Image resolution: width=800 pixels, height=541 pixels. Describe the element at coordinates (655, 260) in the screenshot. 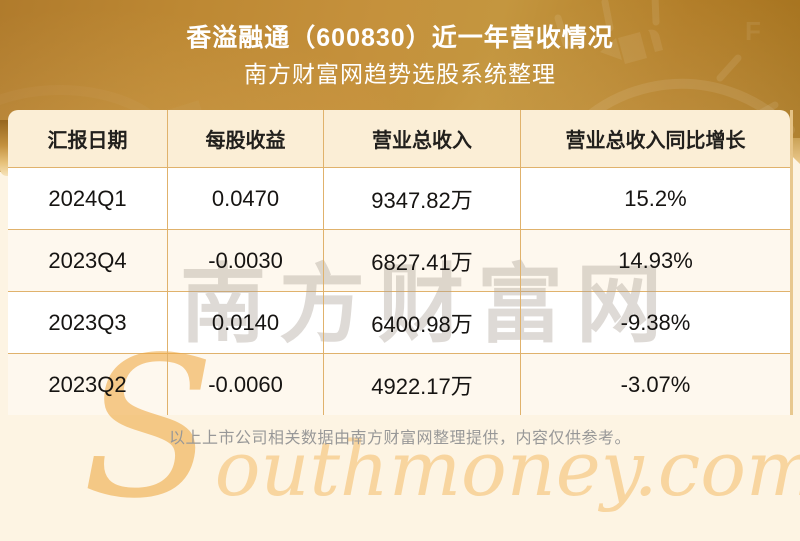

I see `cell-yoy: 14.93%` at that location.